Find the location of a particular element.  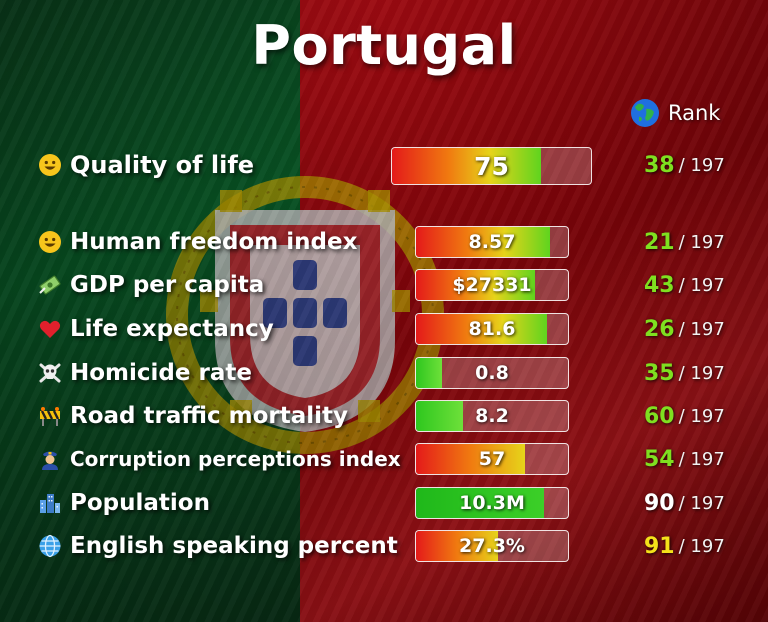

indicator-label-corruption-perceptions-index: Corruption perceptions index is located at coordinates (219, 459).